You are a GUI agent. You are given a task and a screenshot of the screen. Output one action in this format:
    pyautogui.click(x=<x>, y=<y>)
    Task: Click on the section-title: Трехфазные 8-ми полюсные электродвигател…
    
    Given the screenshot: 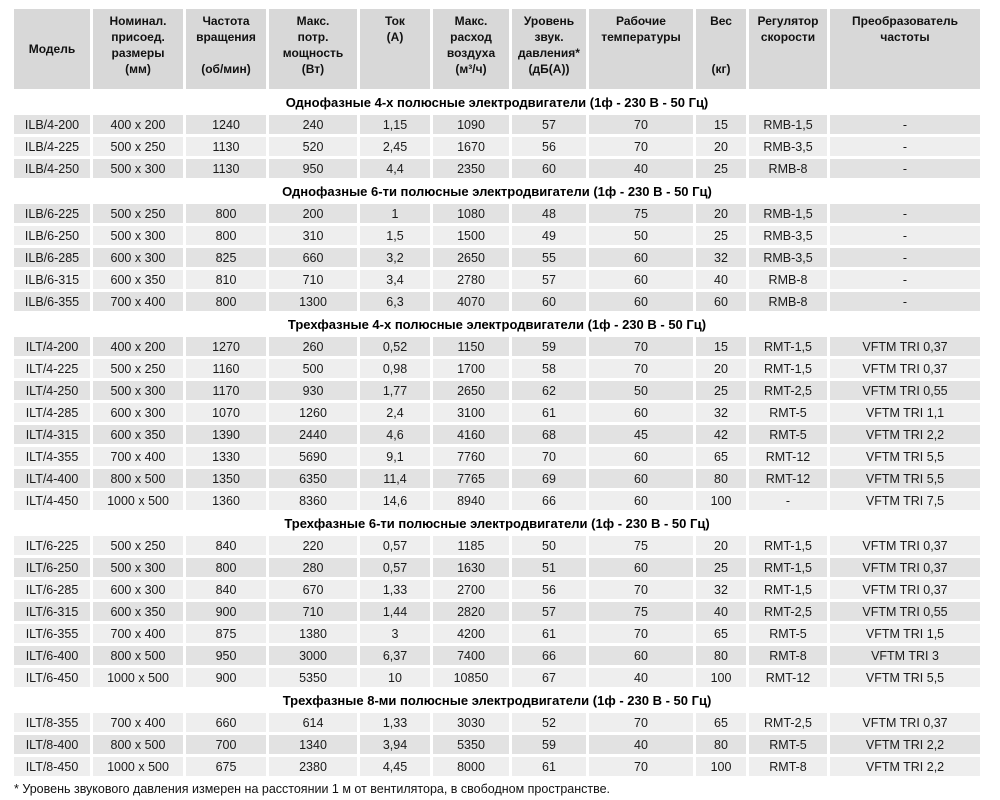 What is the action you would take?
    pyautogui.click(x=497, y=700)
    